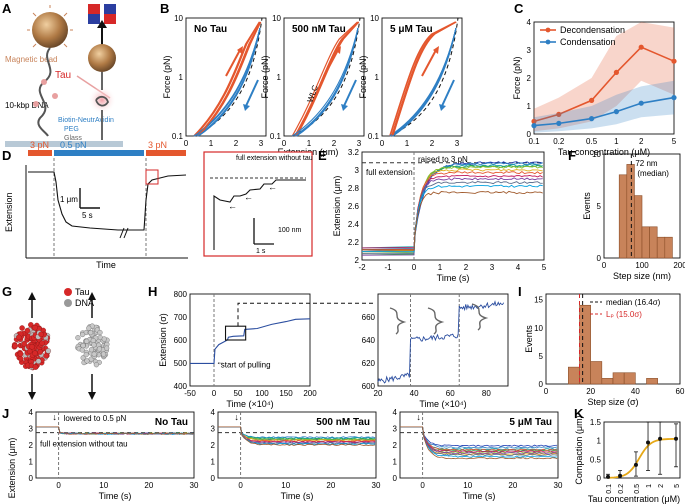 Image resolution: width=685 pixels, height=504 pixels. What do you see at coordinates (194, 485) in the screenshot?
I see `tick-label-x: 30` at bounding box center [194, 485].